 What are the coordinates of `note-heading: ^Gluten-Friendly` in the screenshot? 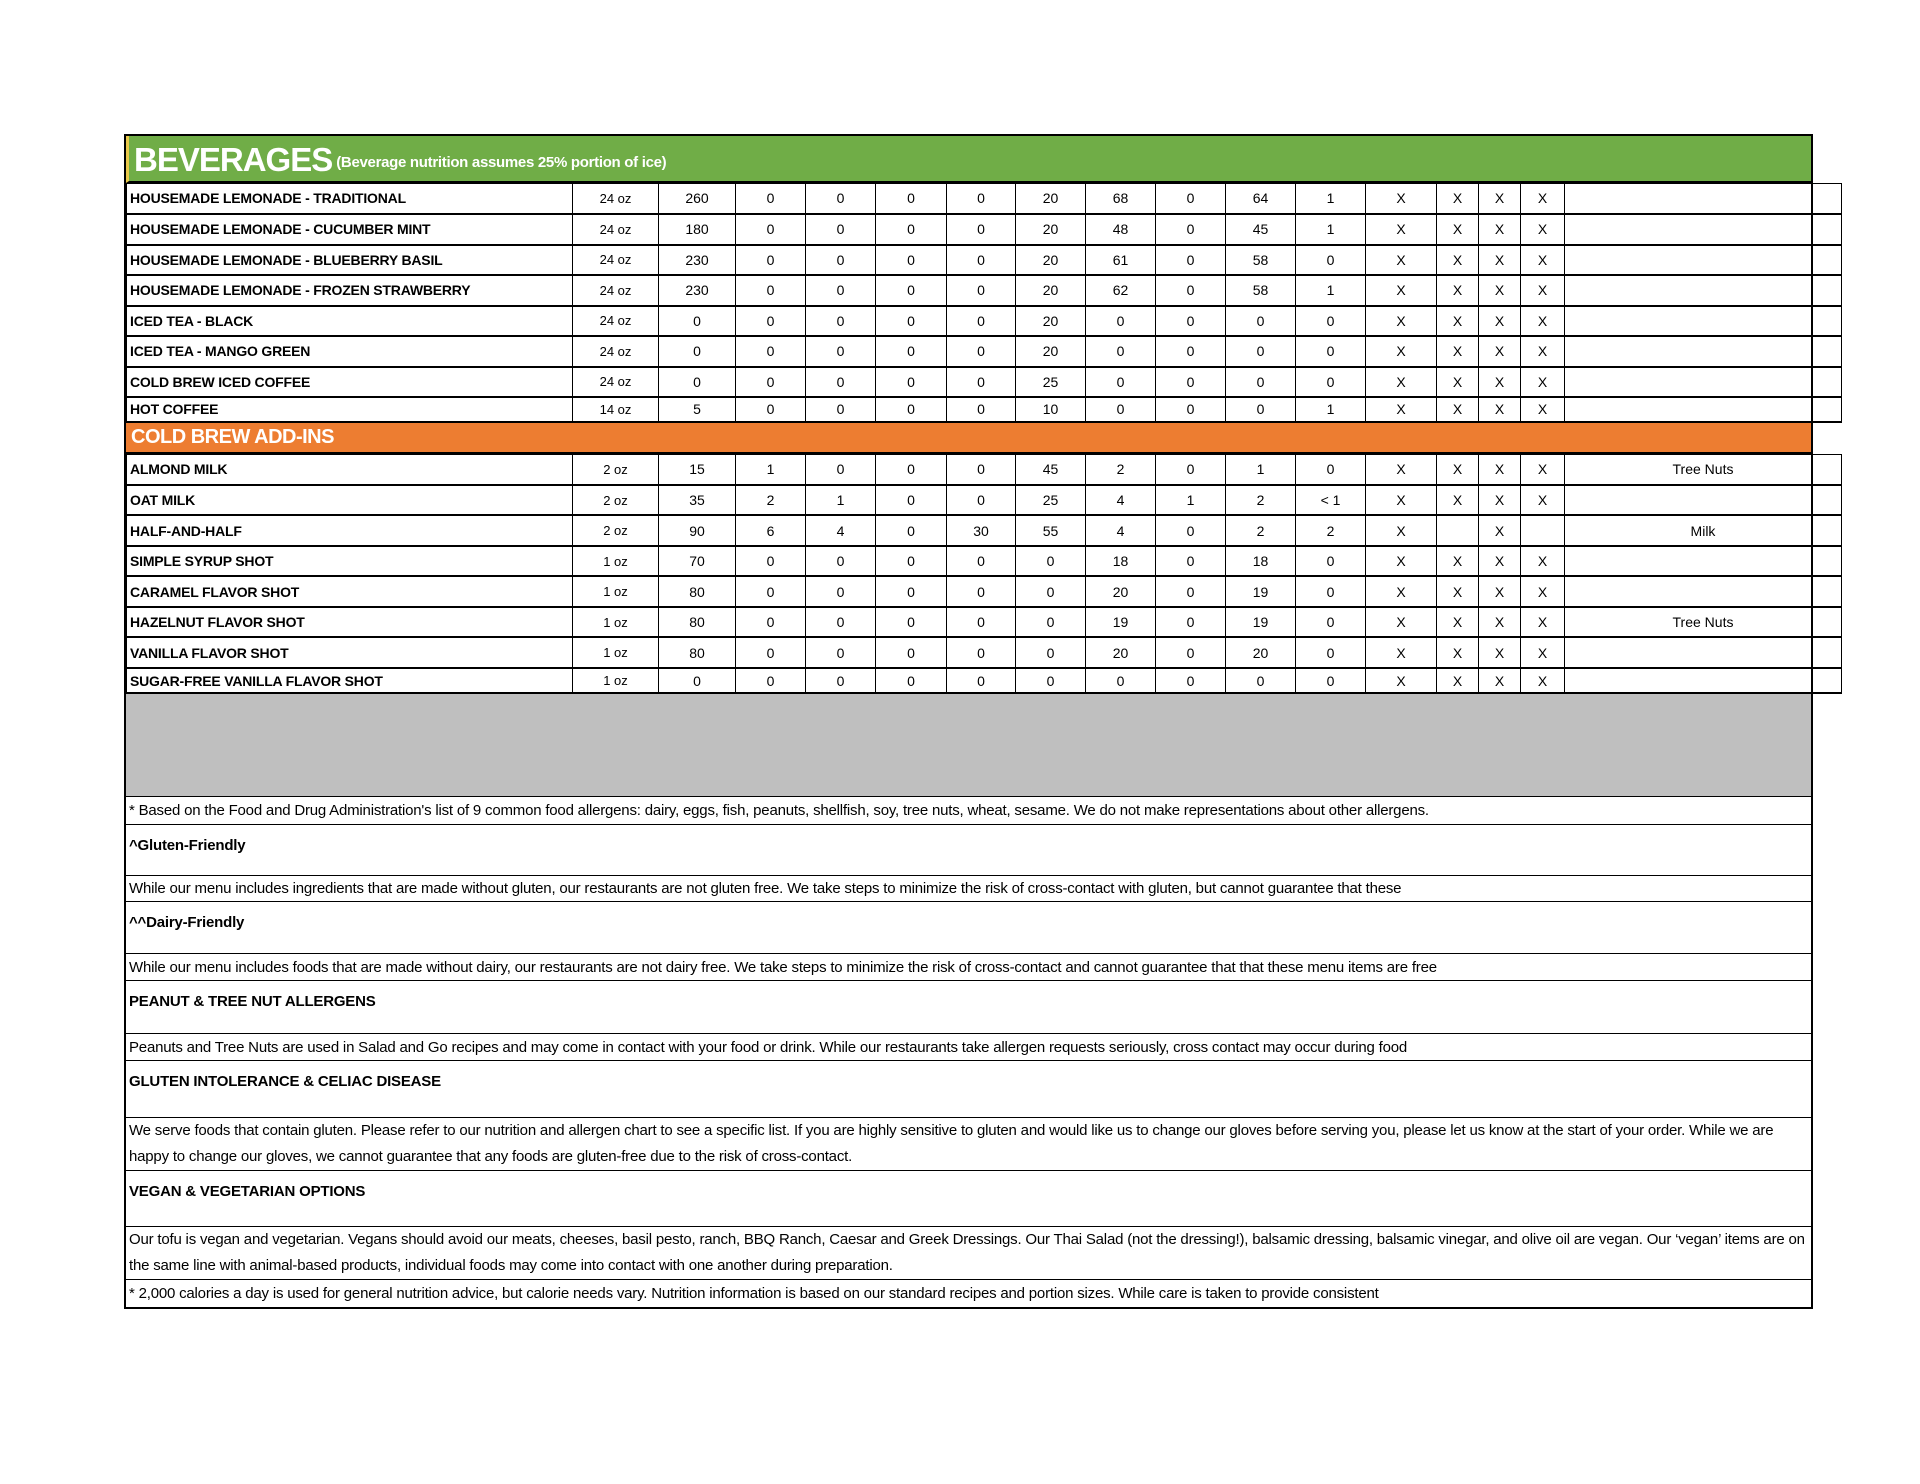 It's located at (968, 850).